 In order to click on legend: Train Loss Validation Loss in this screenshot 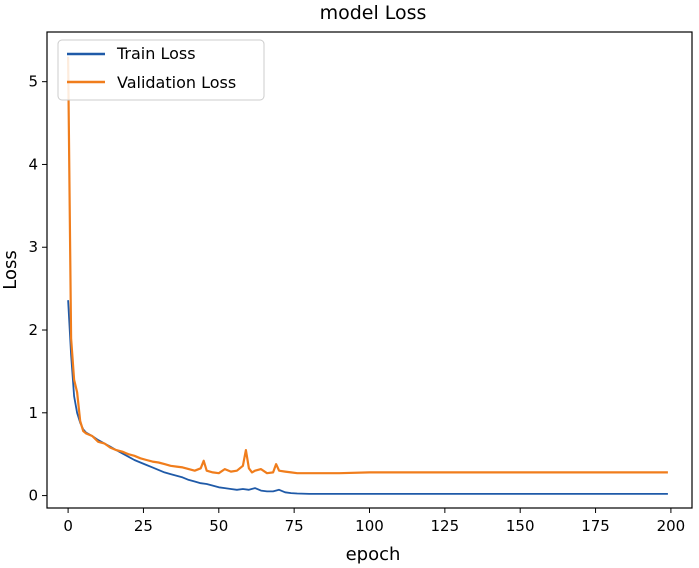, I will do `click(161, 70)`.